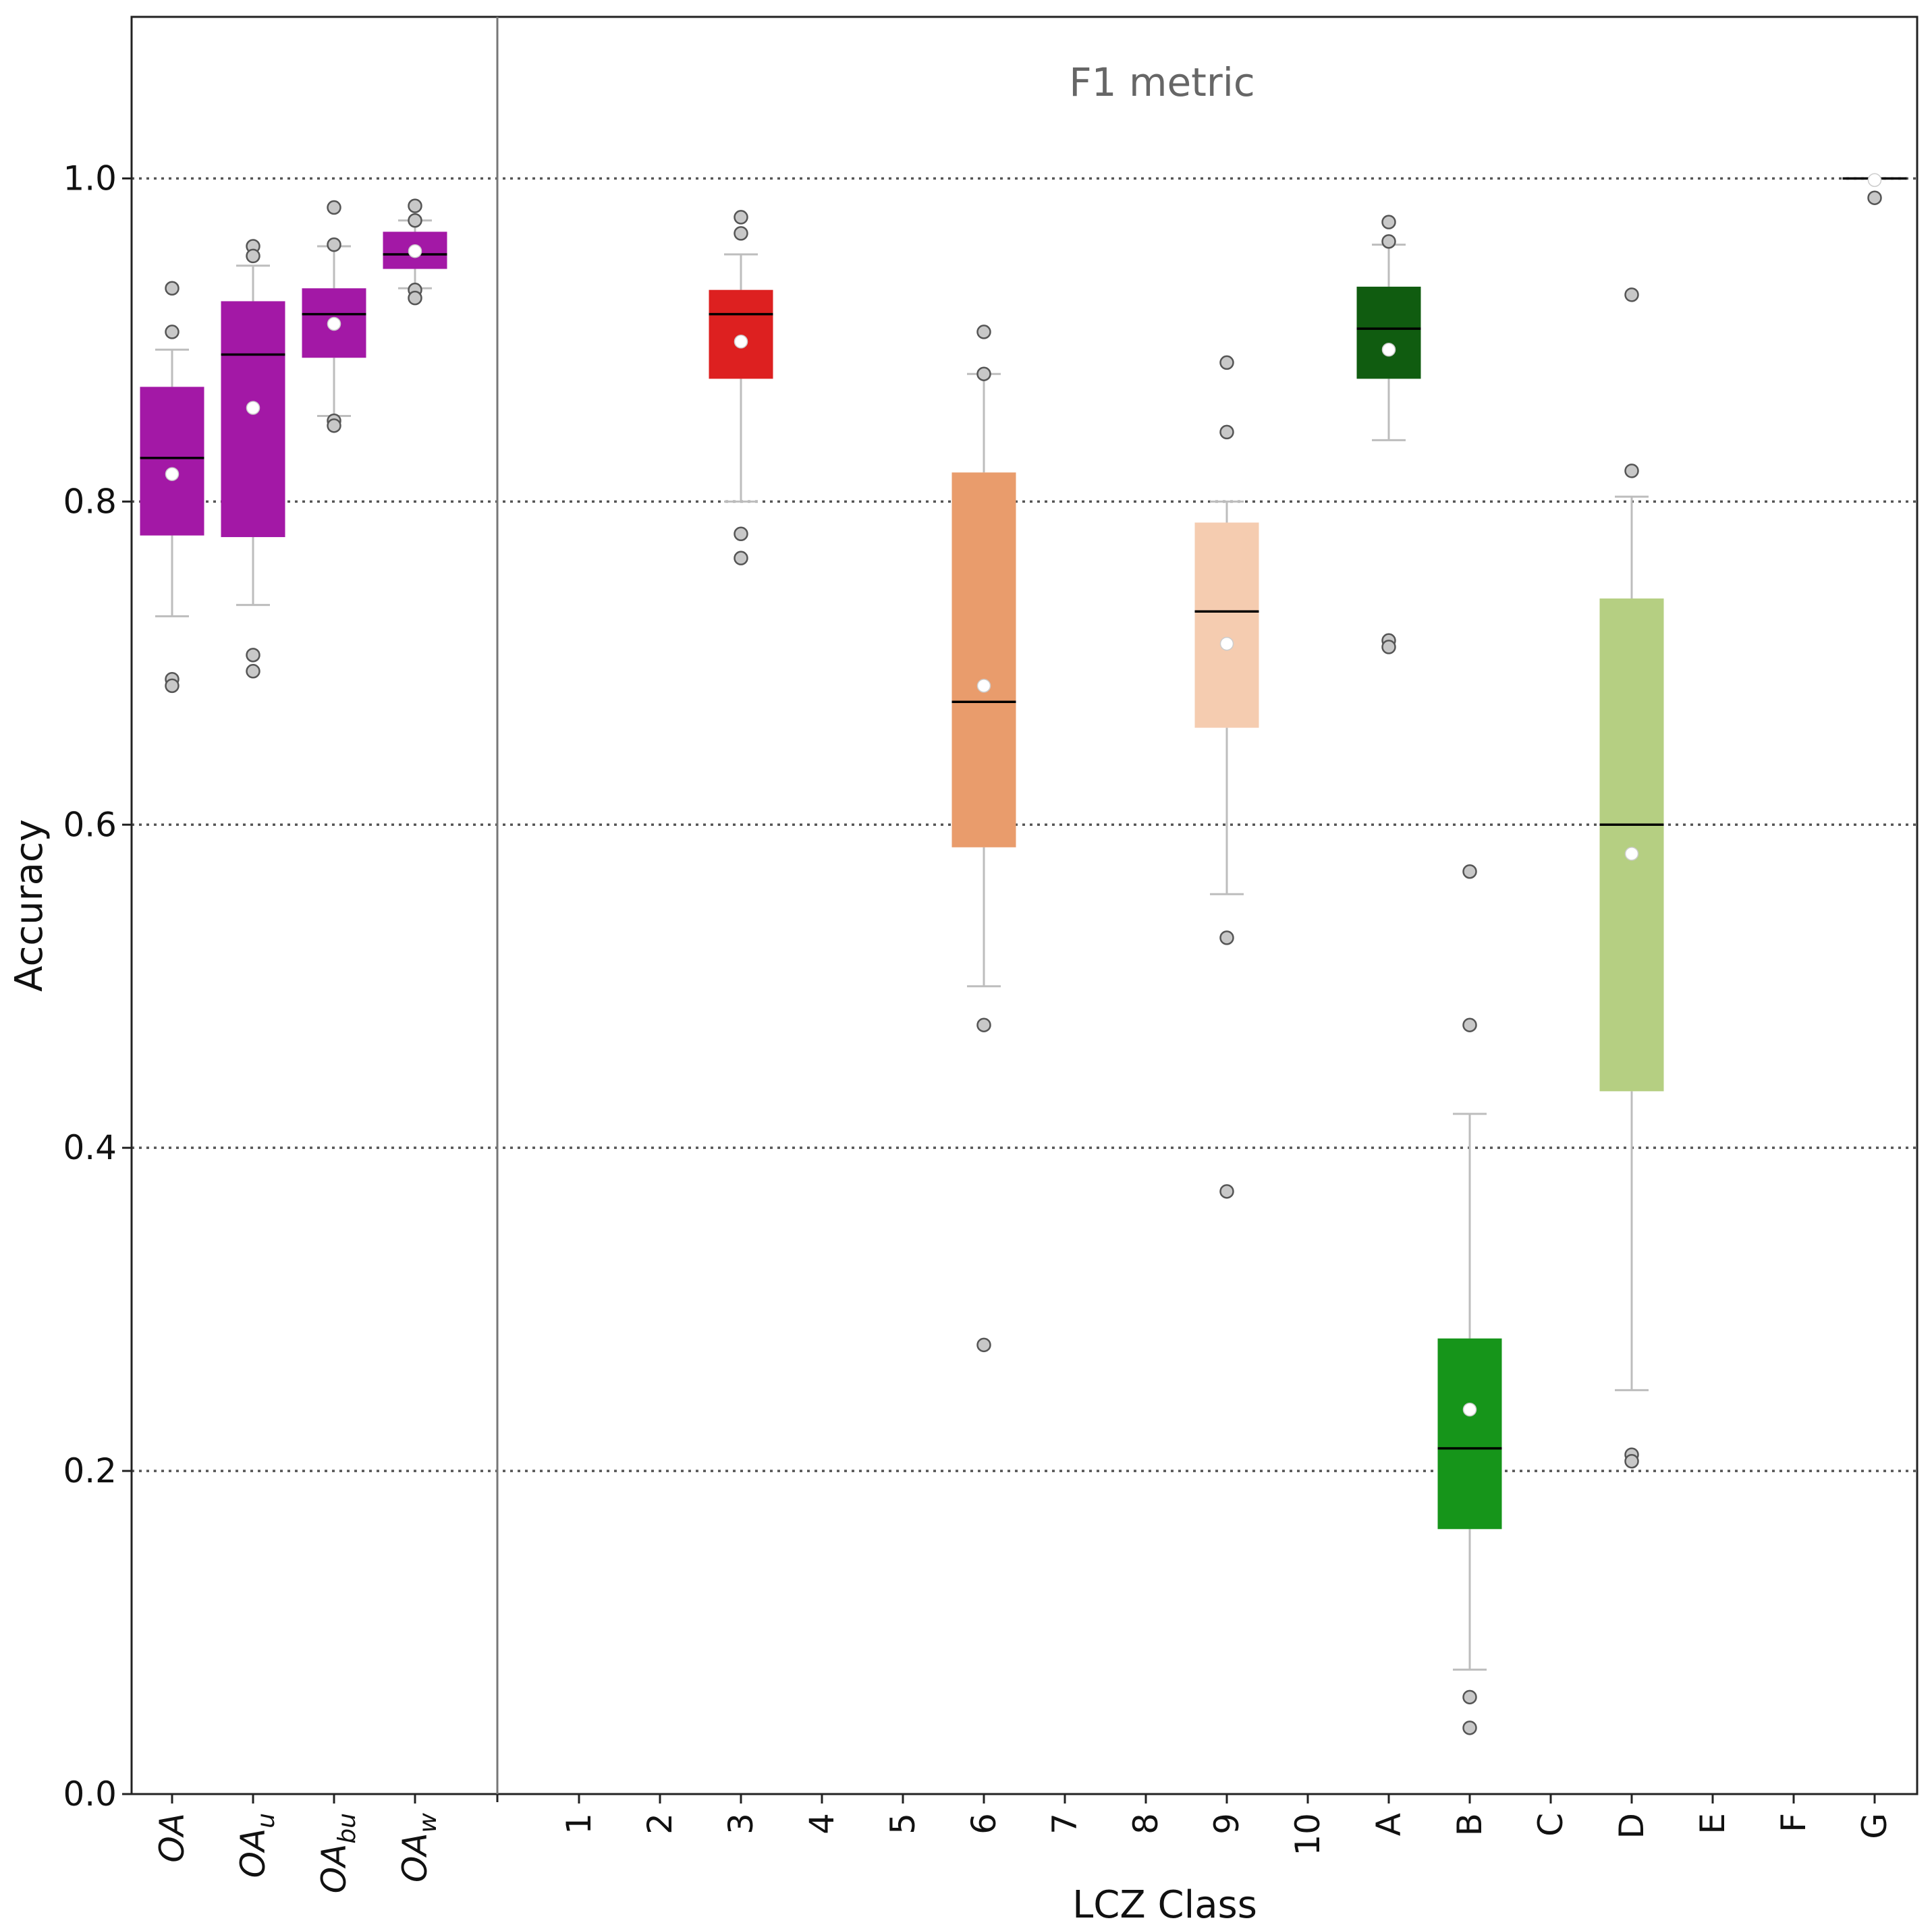  I want to click on y-axis-label: Accuracy, so click(29, 906).